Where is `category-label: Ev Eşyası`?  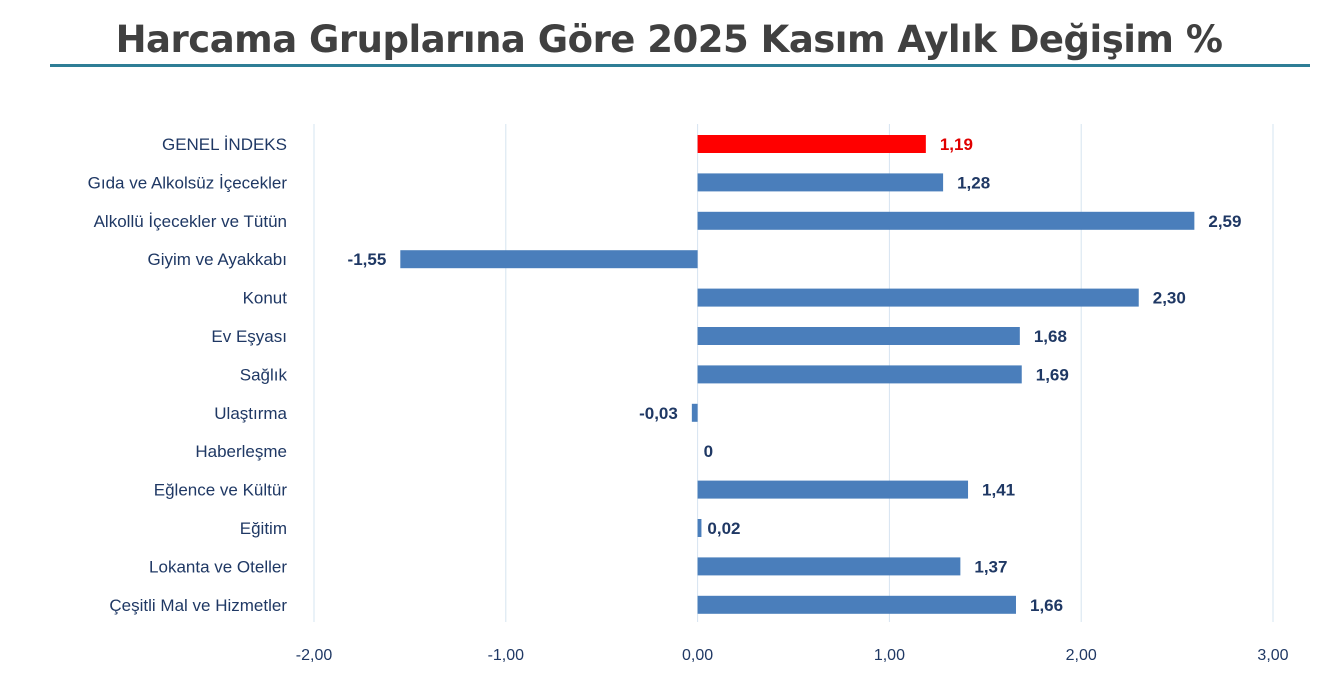
category-label: Ev Eşyası is located at coordinates (249, 336).